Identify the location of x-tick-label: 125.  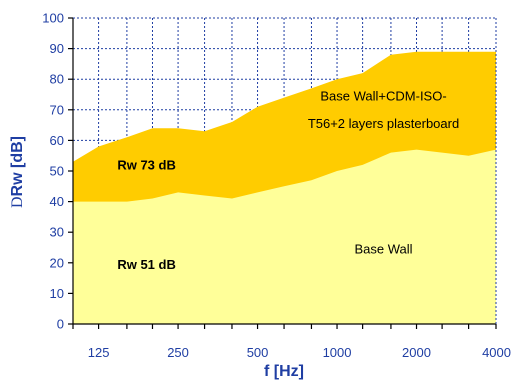
(99, 352).